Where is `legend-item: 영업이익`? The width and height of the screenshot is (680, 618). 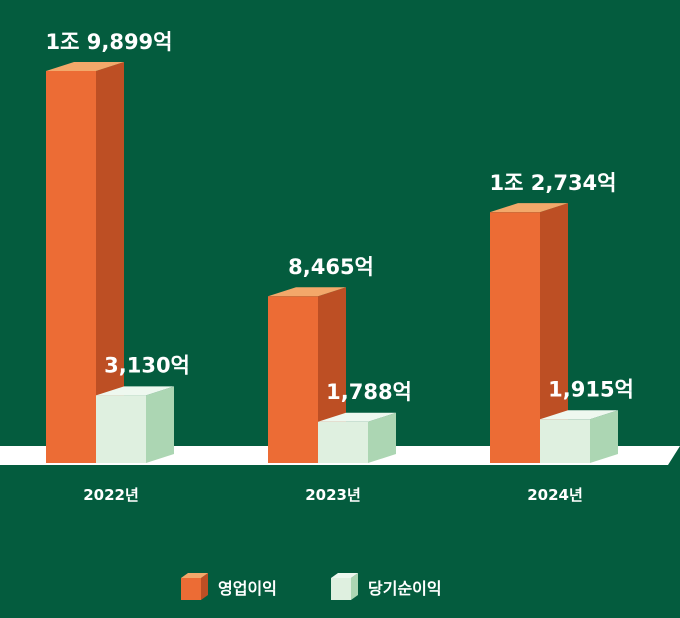 legend-item: 영업이익 is located at coordinates (229, 586).